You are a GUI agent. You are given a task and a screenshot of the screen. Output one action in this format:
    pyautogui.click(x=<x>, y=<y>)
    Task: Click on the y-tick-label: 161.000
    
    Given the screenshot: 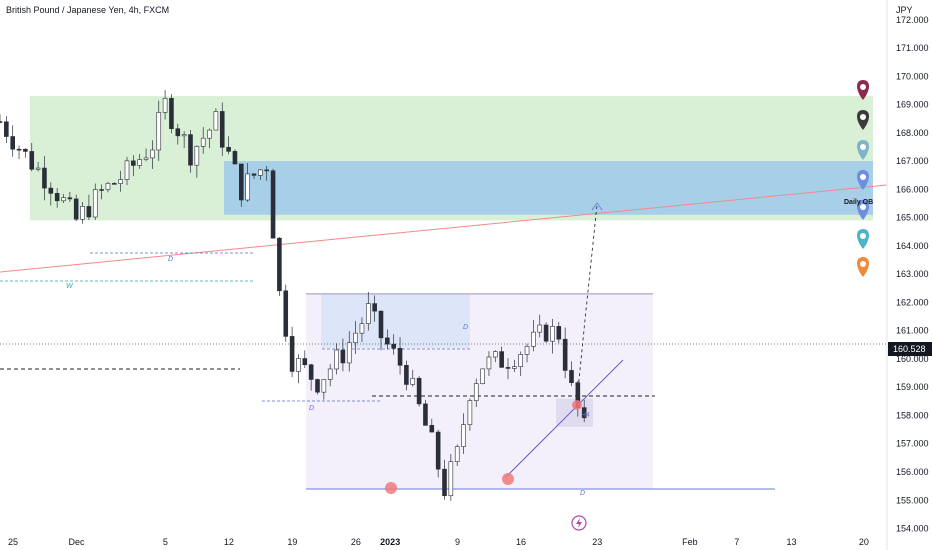 What is the action you would take?
    pyautogui.click(x=912, y=331)
    